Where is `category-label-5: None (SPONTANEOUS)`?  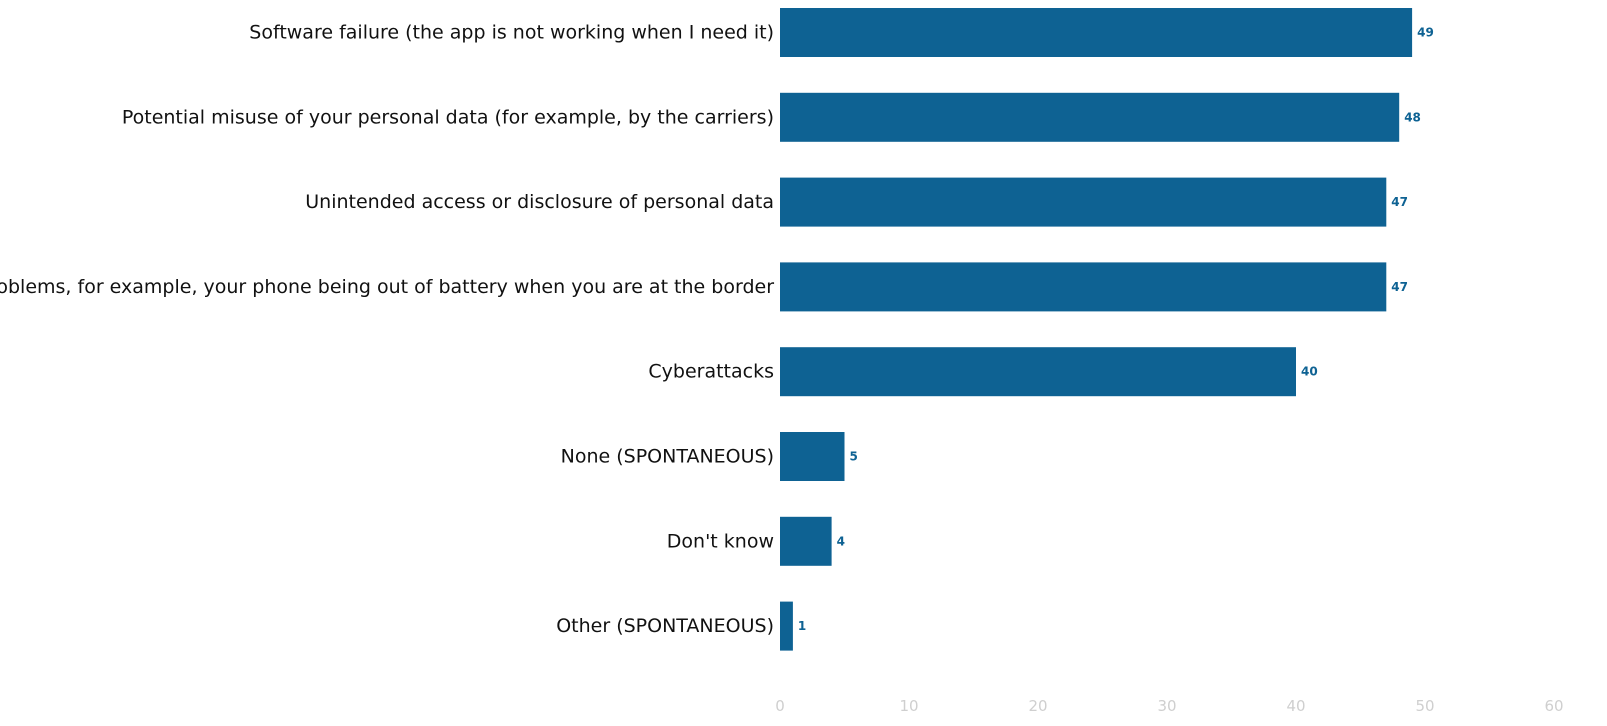
category-label-5: None (SPONTANEOUS) is located at coordinates (667, 457).